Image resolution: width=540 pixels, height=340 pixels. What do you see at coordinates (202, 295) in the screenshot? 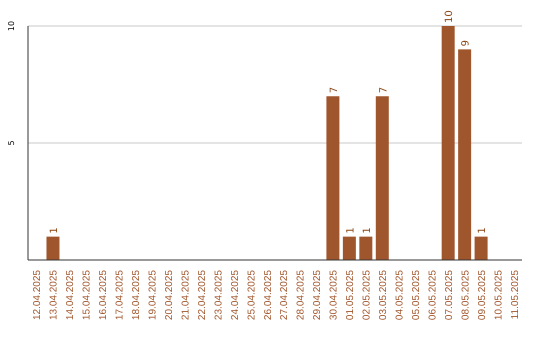
I see `x-tick-label: 22.04.2025` at bounding box center [202, 295].